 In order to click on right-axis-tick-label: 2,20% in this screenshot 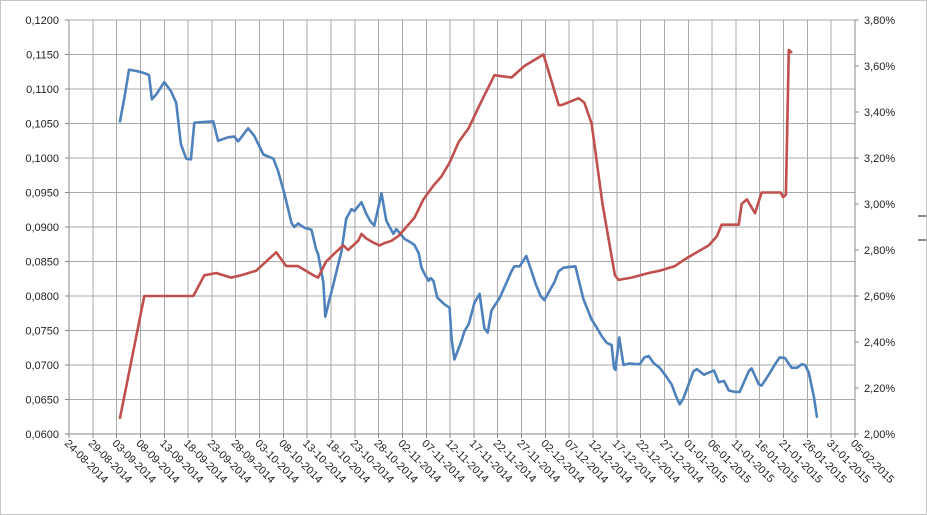, I will do `click(879, 389)`.